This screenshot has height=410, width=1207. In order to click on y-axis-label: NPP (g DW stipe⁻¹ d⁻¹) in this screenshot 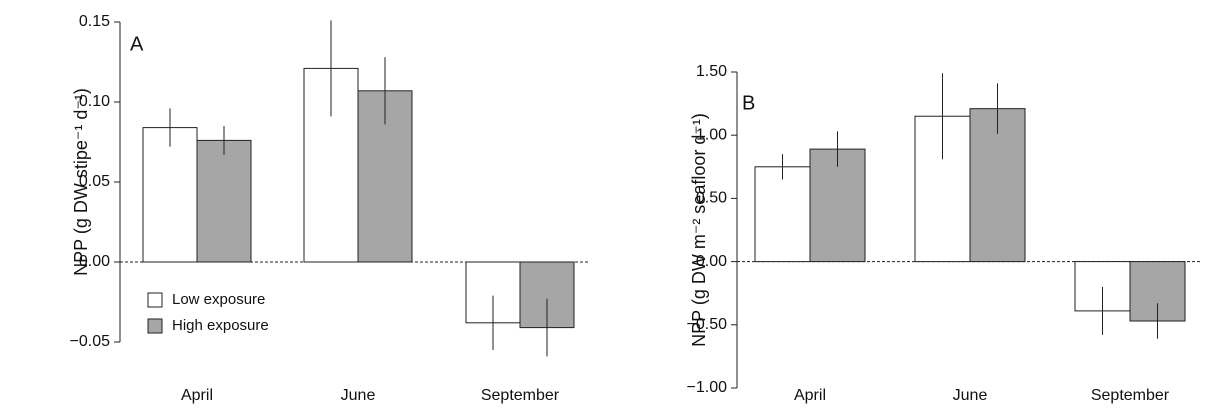, I will do `click(81, 182)`.